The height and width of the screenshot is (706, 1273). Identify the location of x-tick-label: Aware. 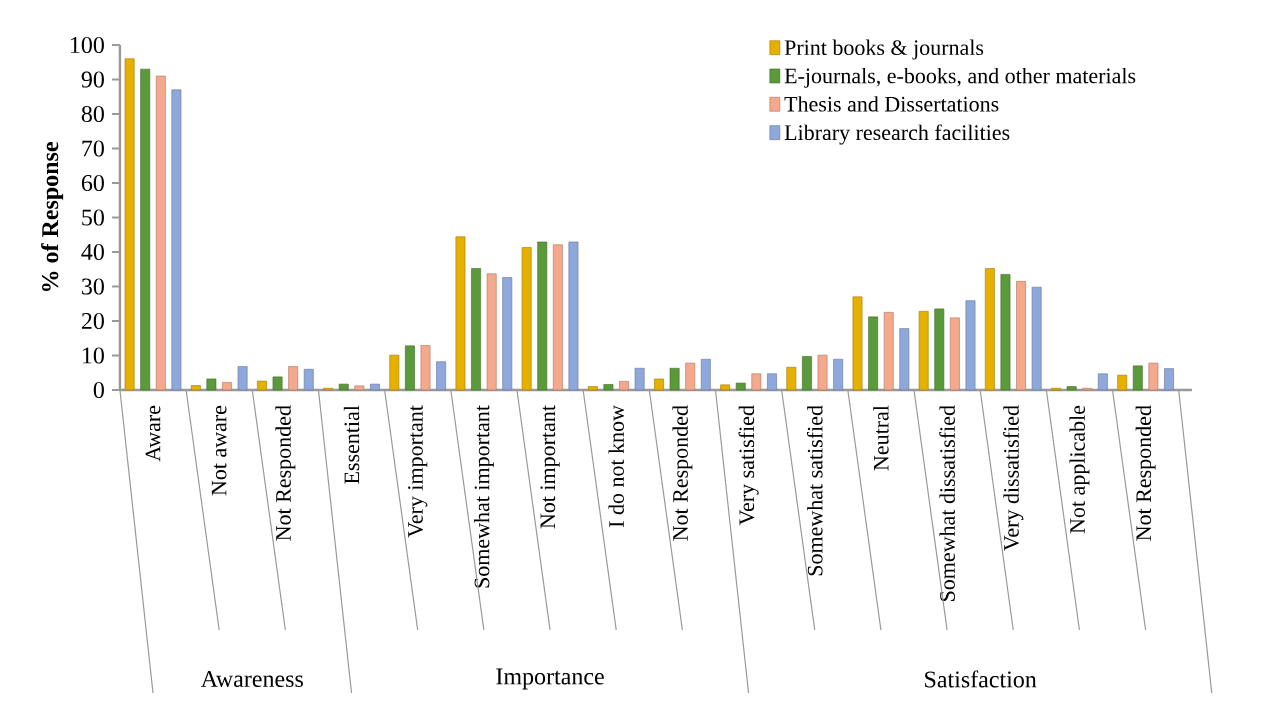
(153, 433).